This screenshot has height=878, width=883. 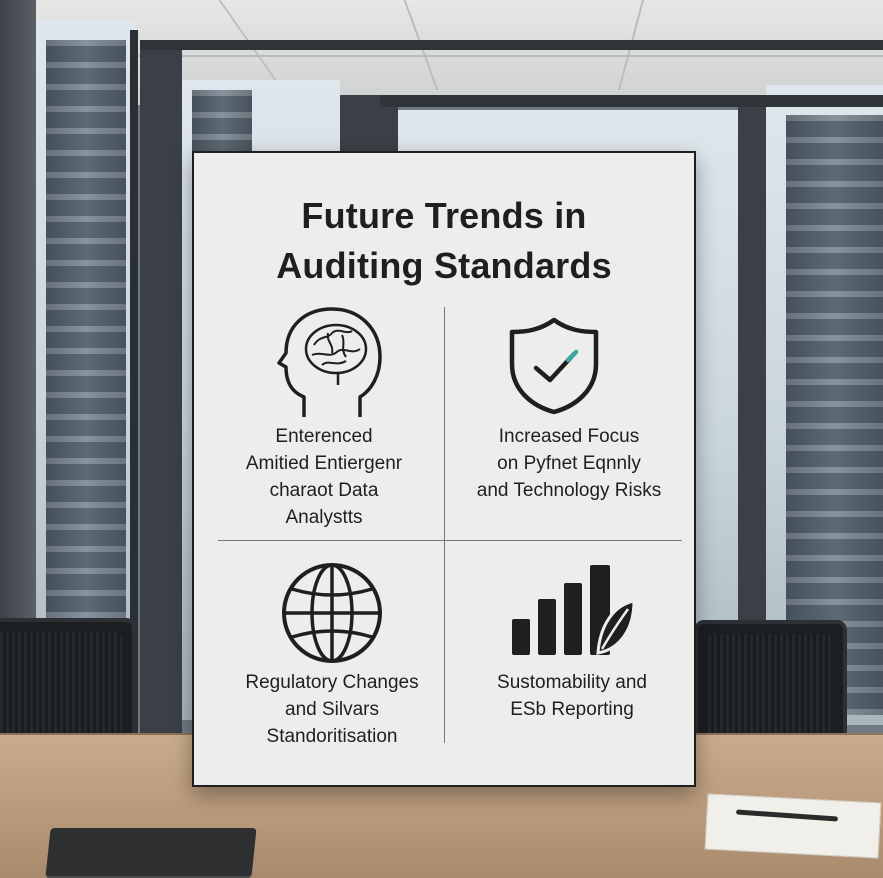 What do you see at coordinates (450, 540) in the screenshot?
I see `divider-horizontal` at bounding box center [450, 540].